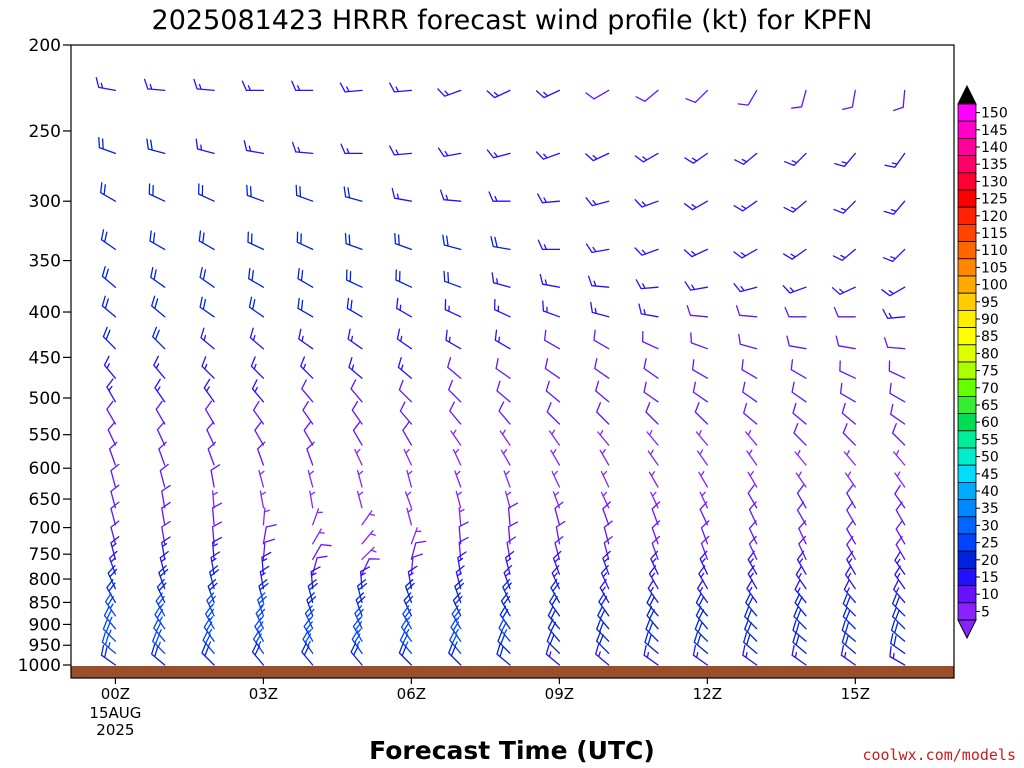 This screenshot has width=1024, height=768. Describe the element at coordinates (994, 165) in the screenshot. I see `colorbar-label: 135` at that location.